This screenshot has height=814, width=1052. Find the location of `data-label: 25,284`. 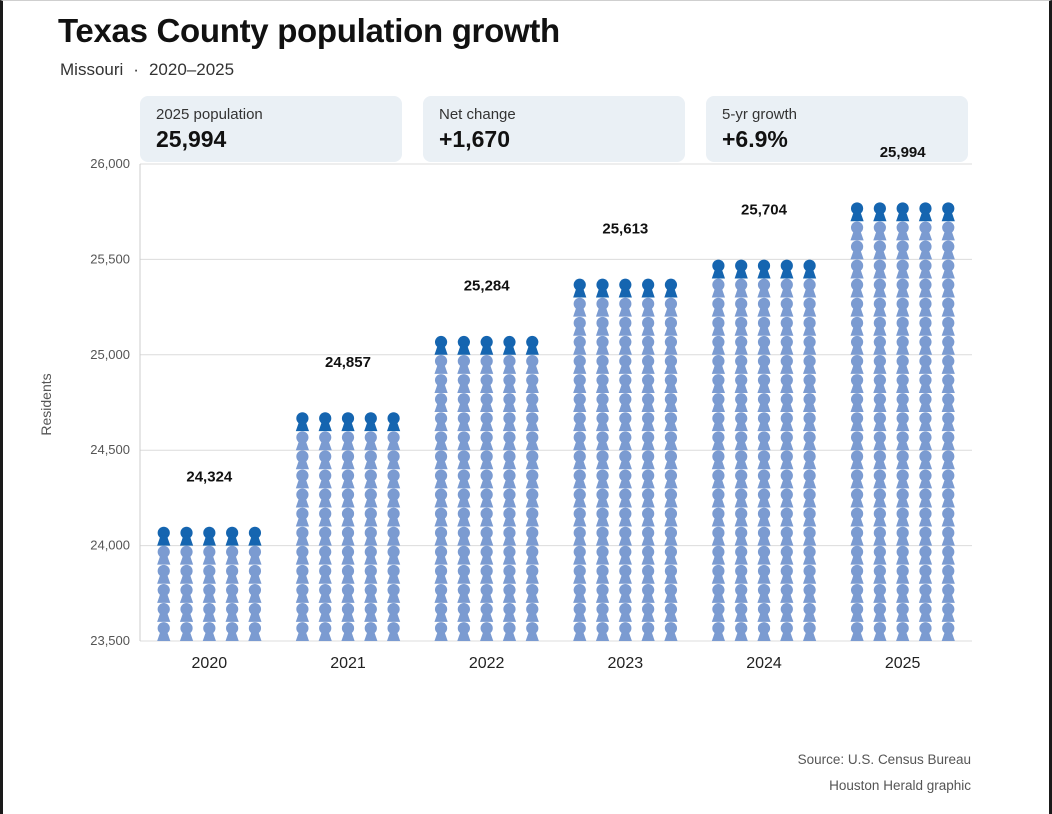

data-label: 25,284 is located at coordinates (487, 286).